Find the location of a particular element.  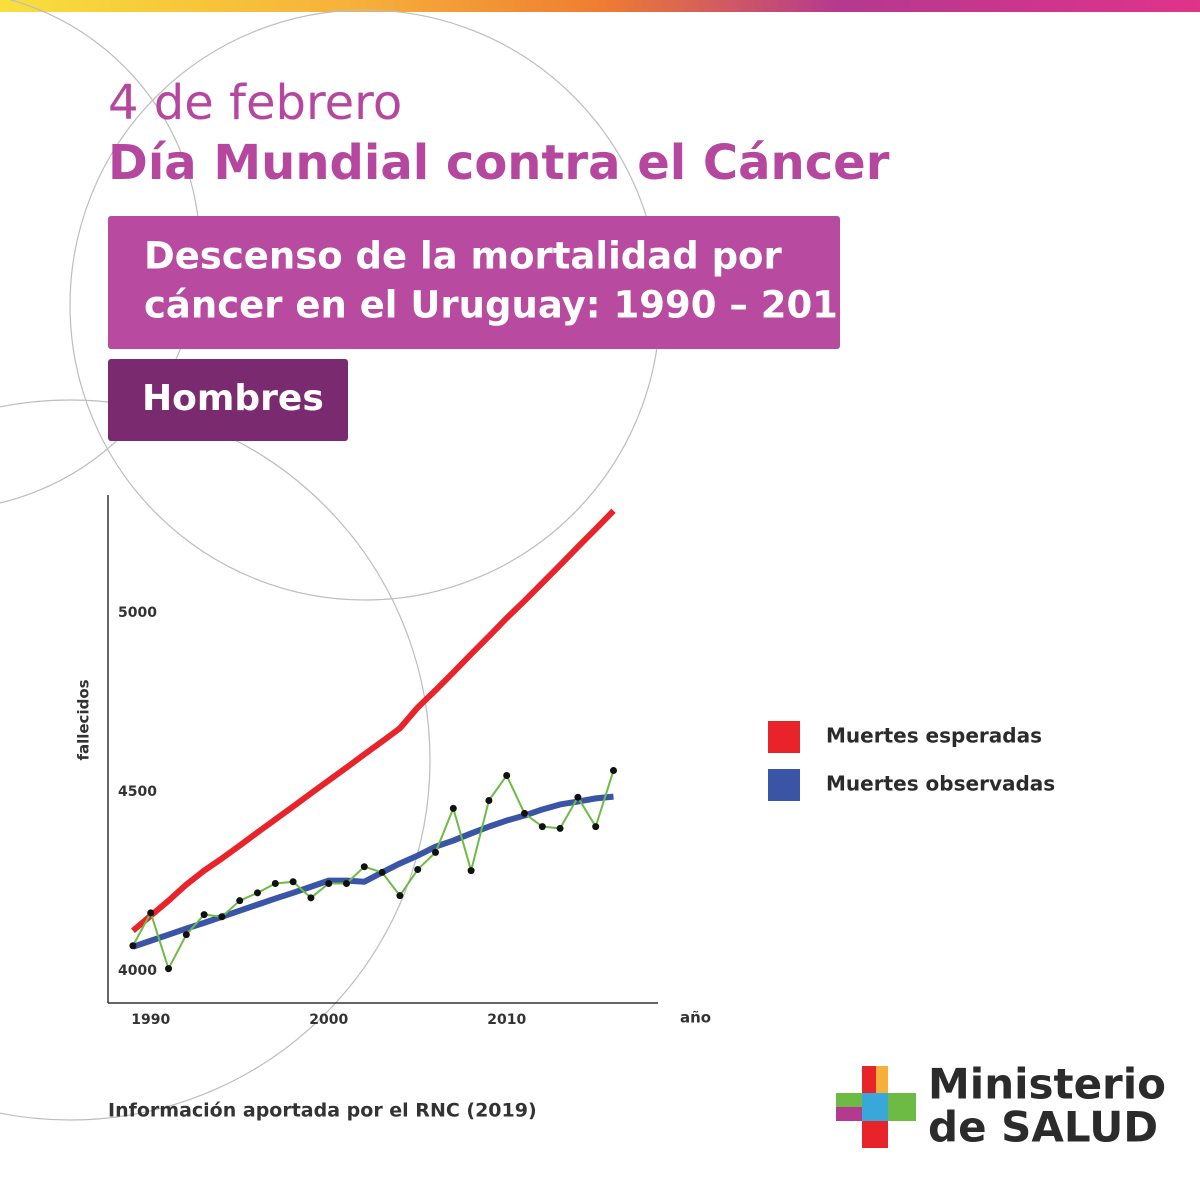

legend-label: Muertes observadas is located at coordinates (940, 784).